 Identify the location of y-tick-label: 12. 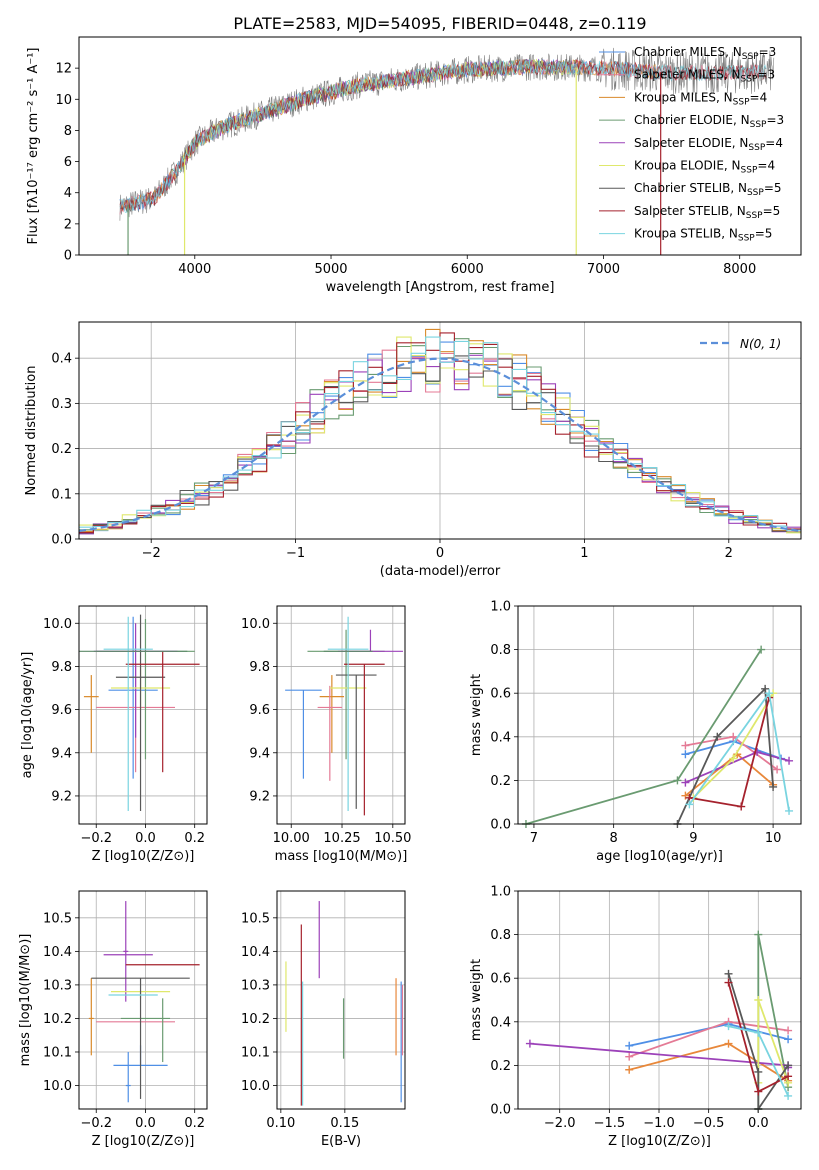
(63, 69).